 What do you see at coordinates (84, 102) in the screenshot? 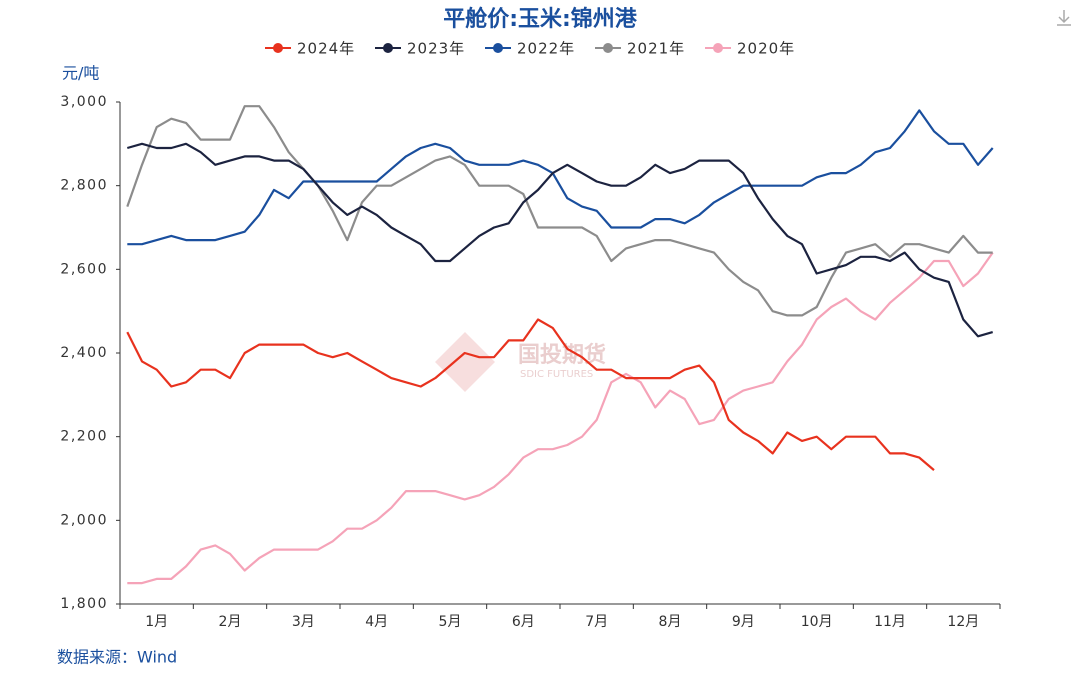
I see `y-tick-label: 3,000` at bounding box center [84, 102].